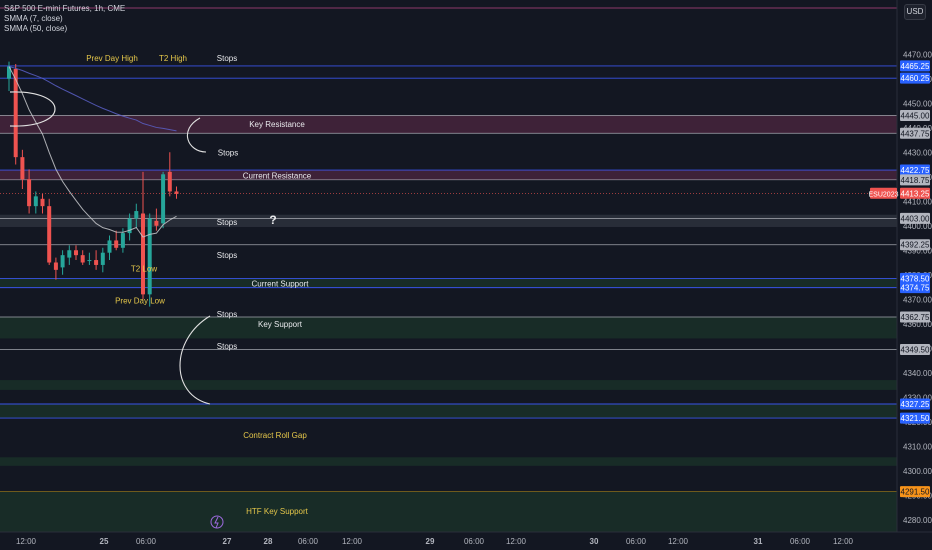 This screenshot has width=932, height=550. Describe the element at coordinates (277, 511) in the screenshot. I see `annotation-label: HTF Key Support` at that location.